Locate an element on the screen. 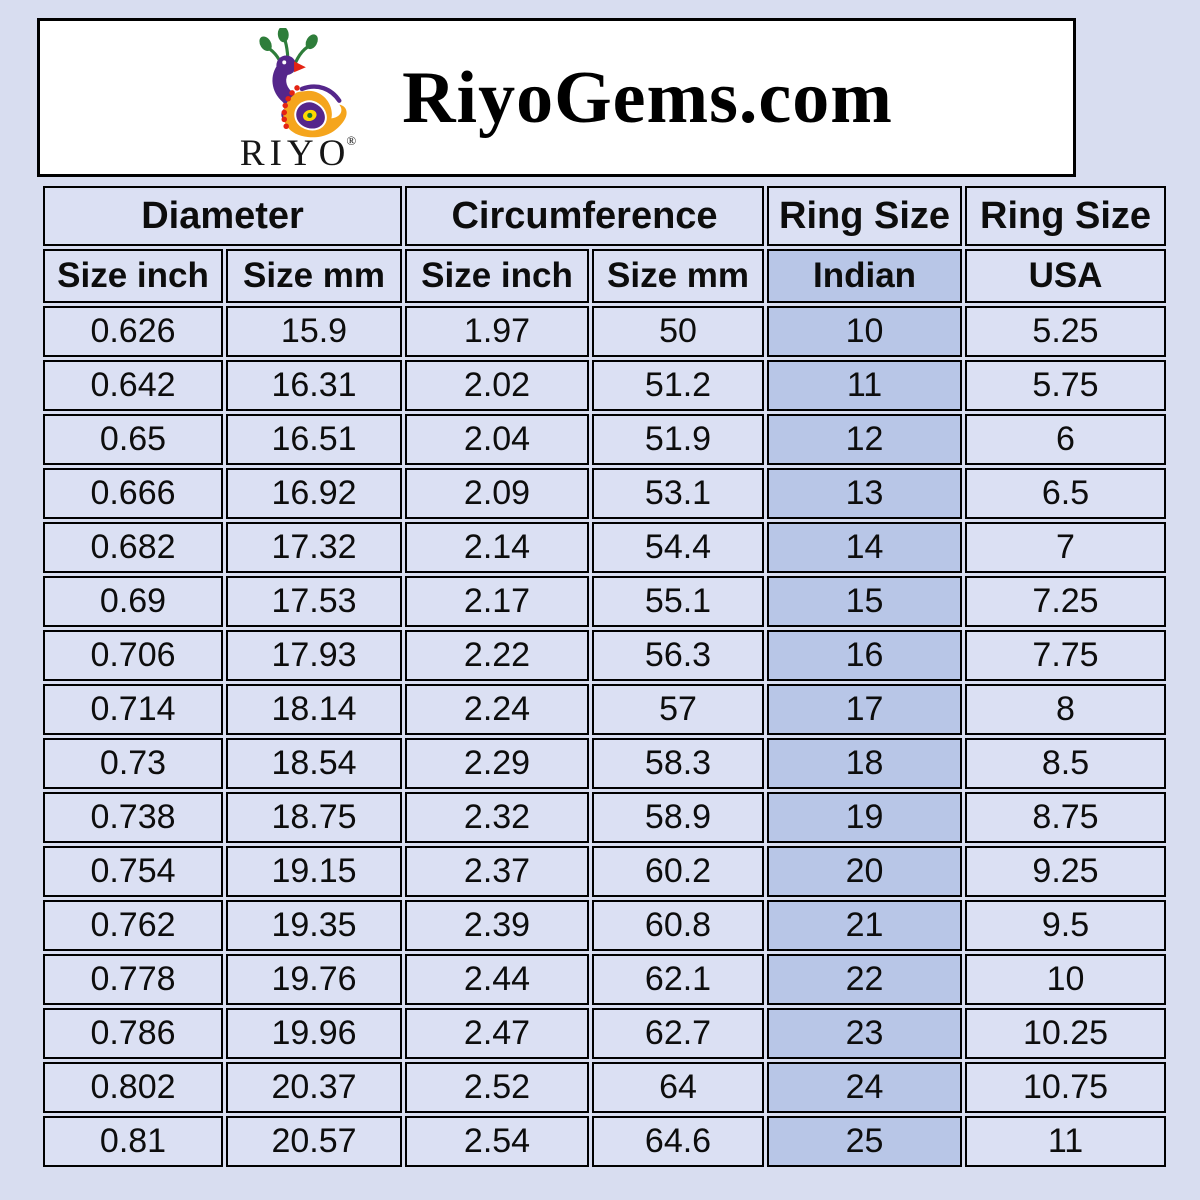 The width and height of the screenshot is (1200, 1200). table-cell: 62.1 is located at coordinates (678, 979).